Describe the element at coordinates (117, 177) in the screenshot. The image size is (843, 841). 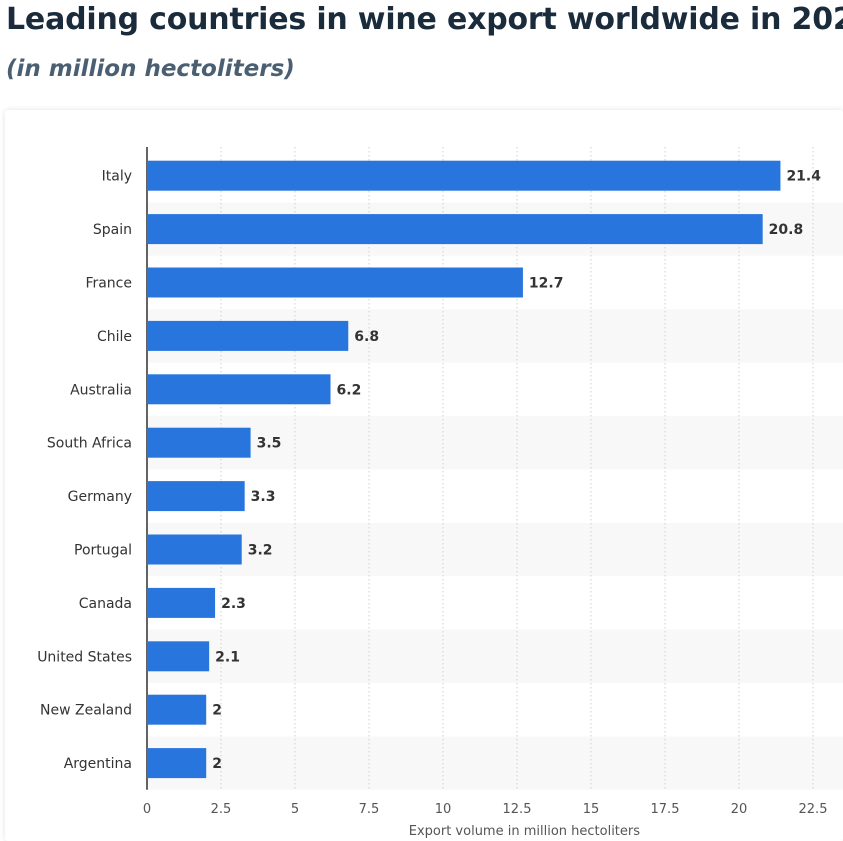
I see `category-label: Italy` at that location.